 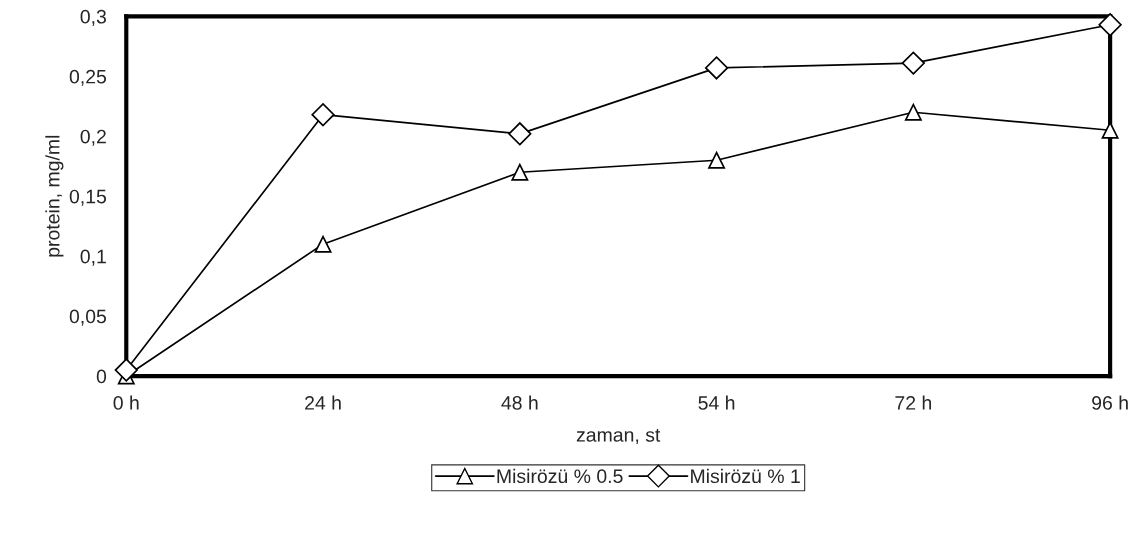 What do you see at coordinates (618, 437) in the screenshot?
I see `x-axis-title: zaman, st` at bounding box center [618, 437].